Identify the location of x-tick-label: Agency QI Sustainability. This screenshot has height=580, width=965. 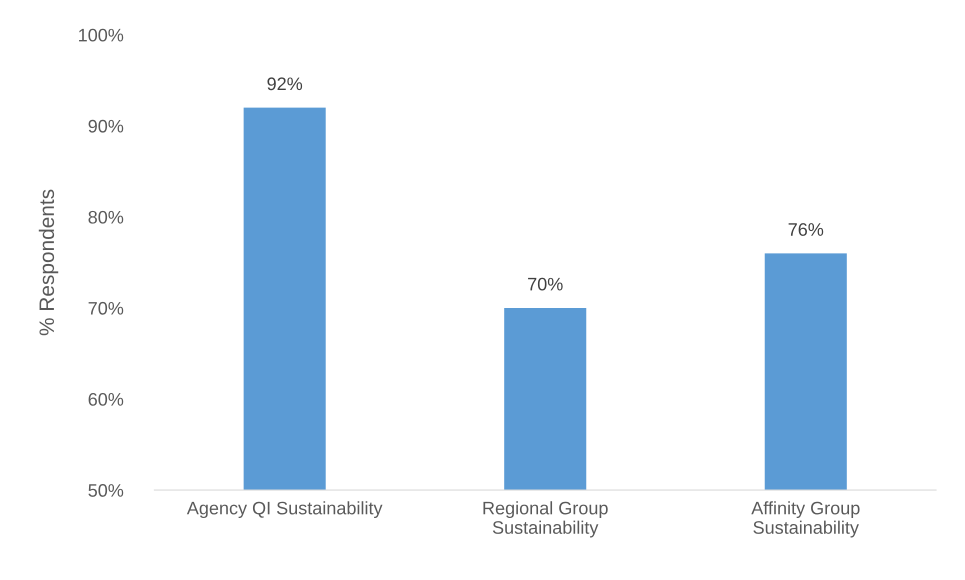
(284, 509).